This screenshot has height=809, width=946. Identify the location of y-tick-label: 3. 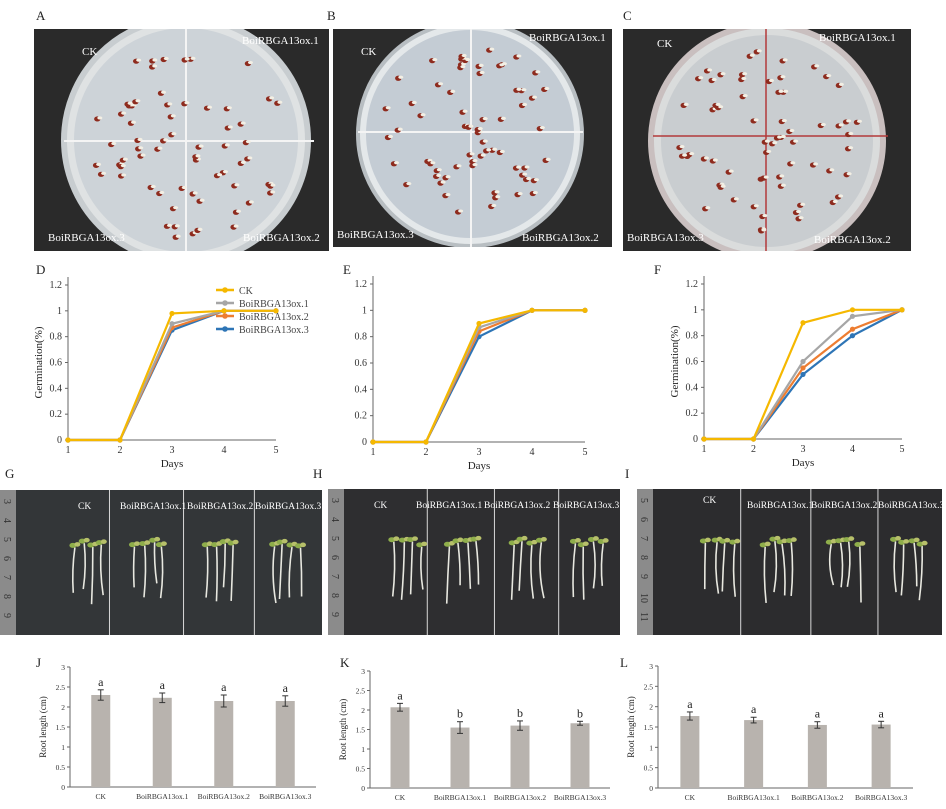
(363, 671).